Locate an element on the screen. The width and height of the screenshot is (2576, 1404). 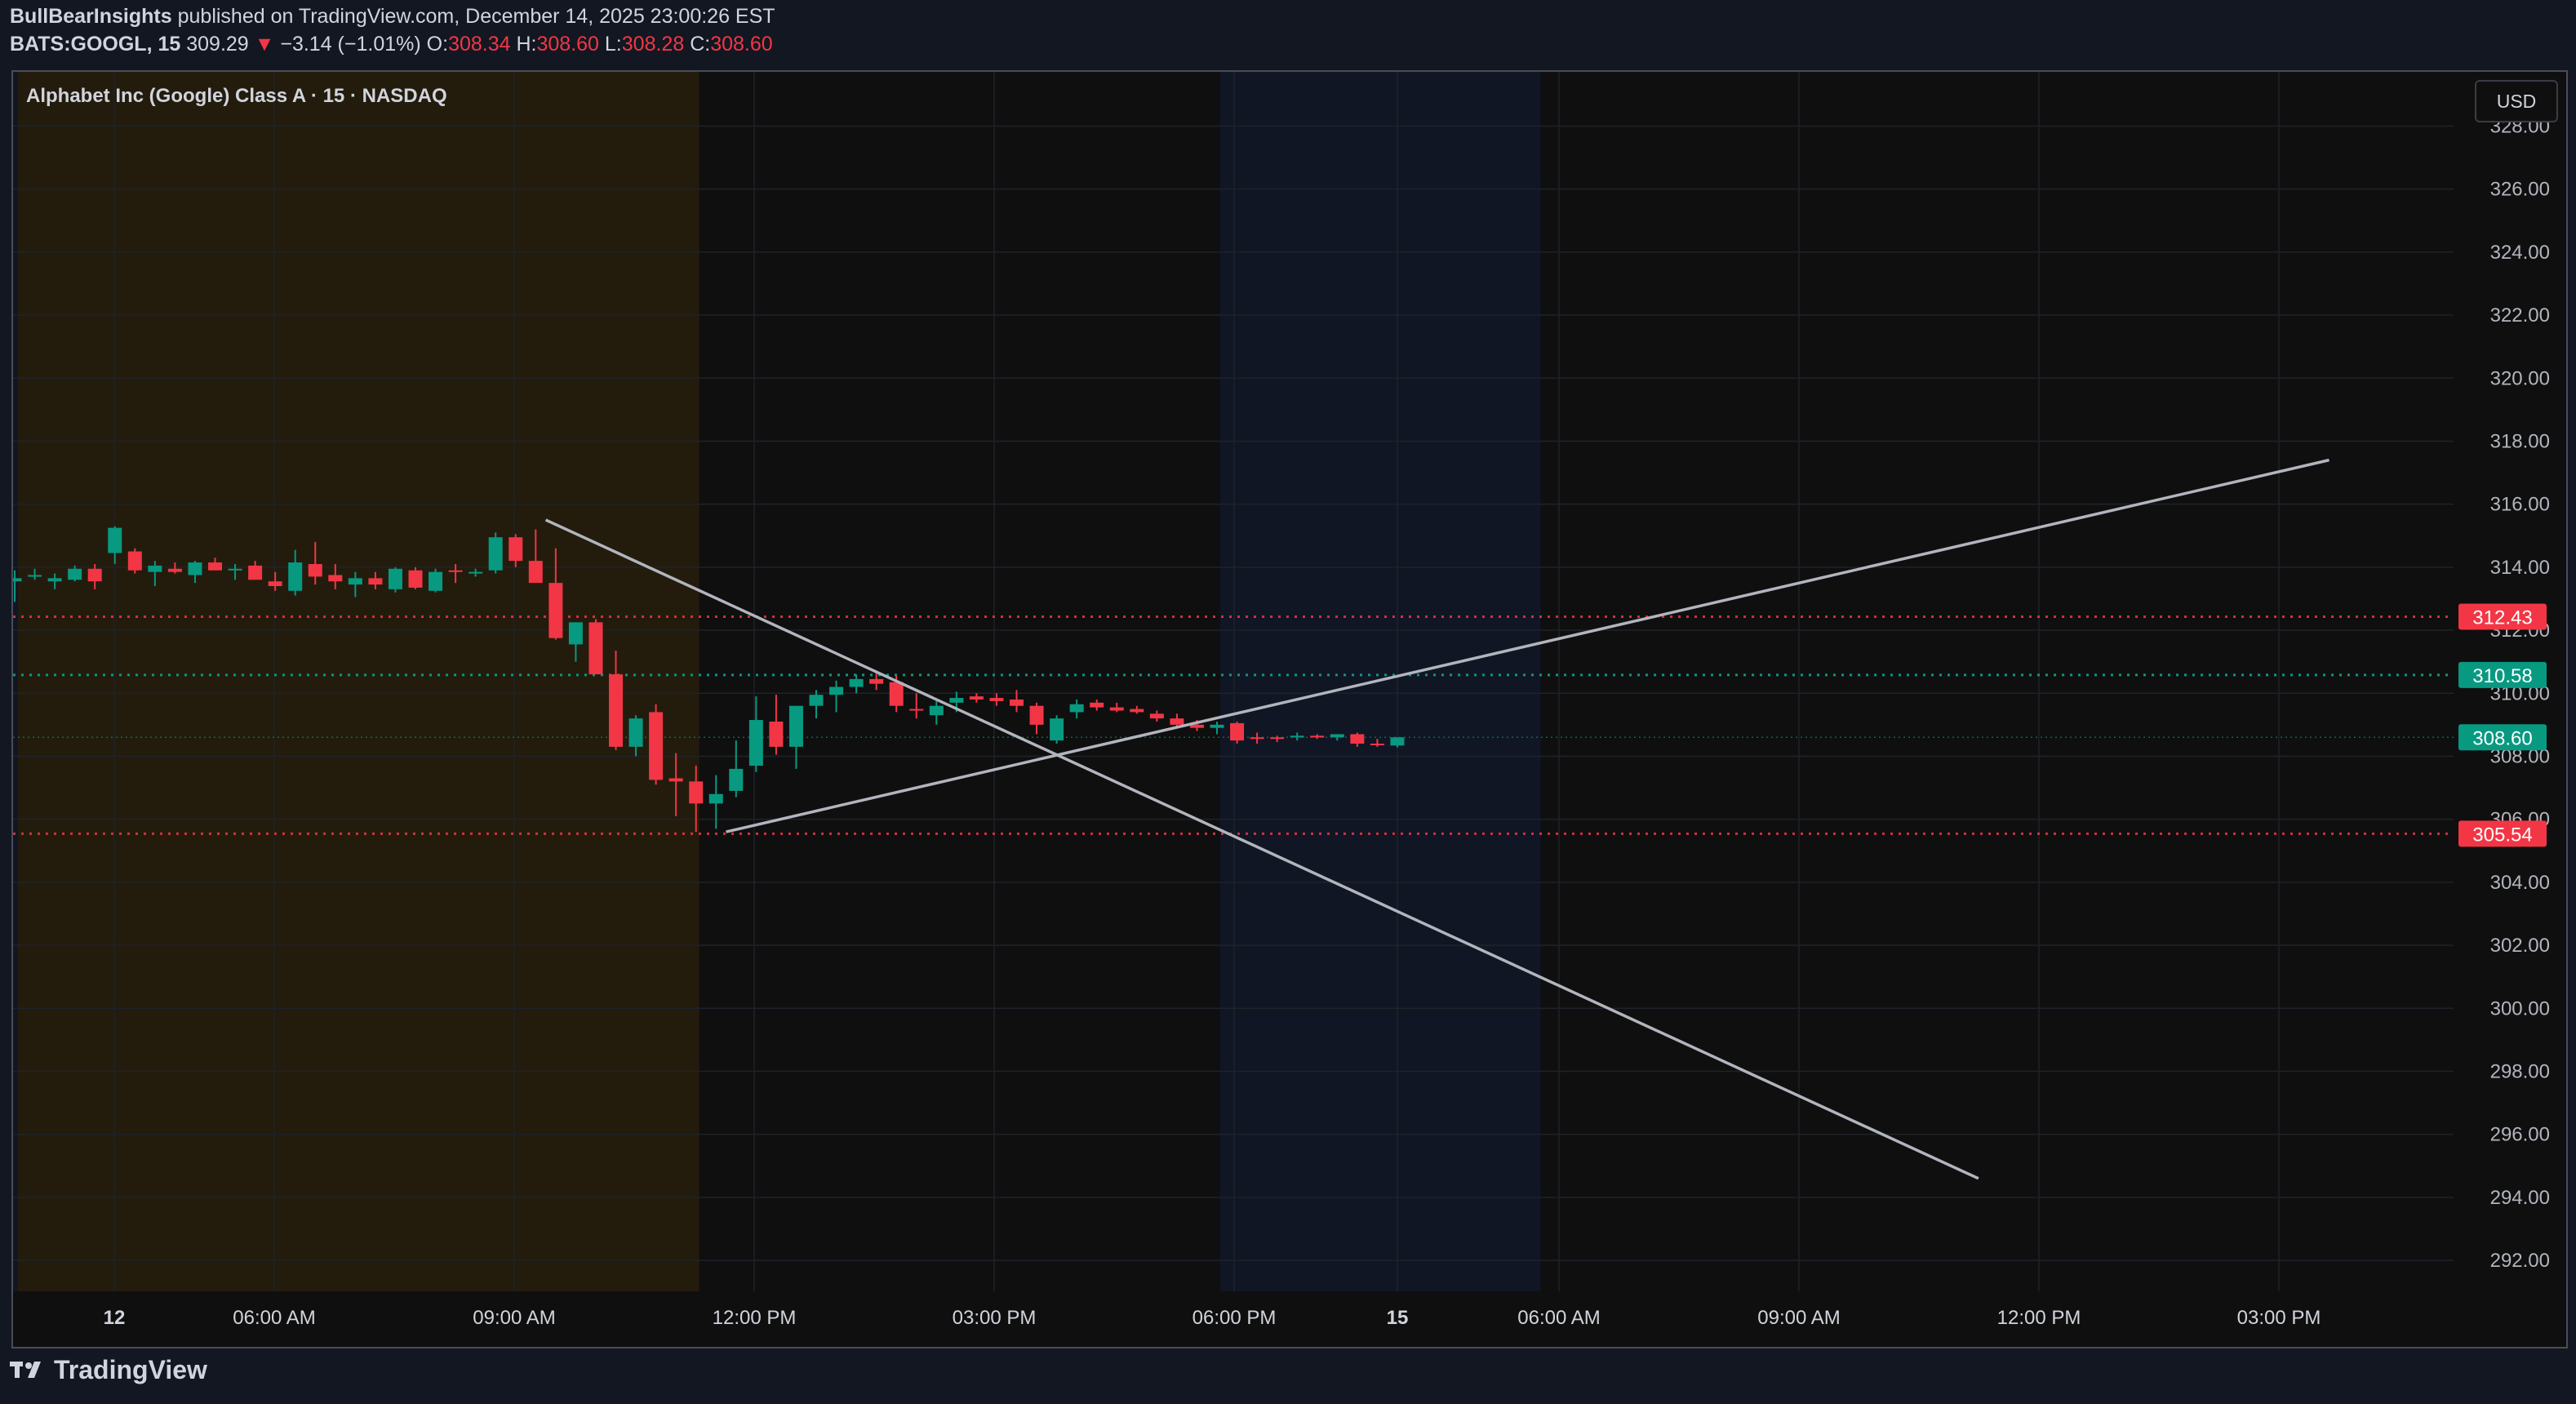
open-value: 308.34 is located at coordinates (479, 44).